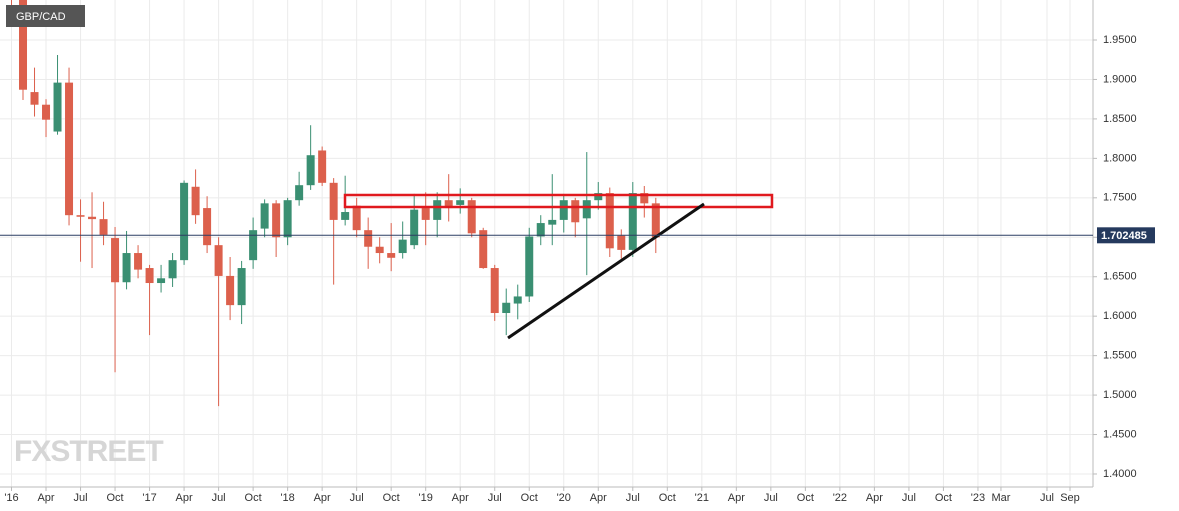  Describe the element at coordinates (1120, 40) in the screenshot. I see `y-tick-label: 1.9500` at that location.